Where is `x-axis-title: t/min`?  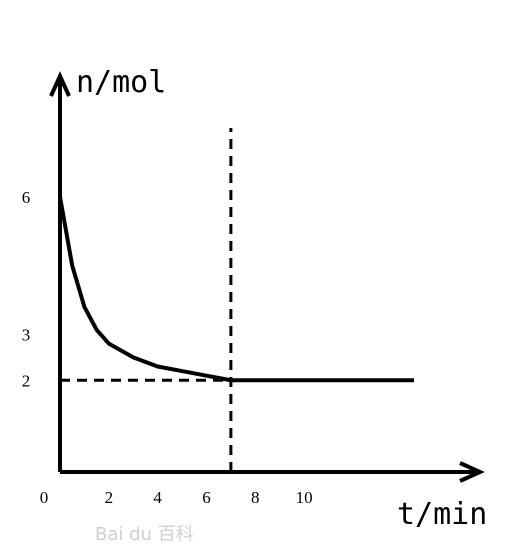 x-axis-title: t/min is located at coordinates (442, 514).